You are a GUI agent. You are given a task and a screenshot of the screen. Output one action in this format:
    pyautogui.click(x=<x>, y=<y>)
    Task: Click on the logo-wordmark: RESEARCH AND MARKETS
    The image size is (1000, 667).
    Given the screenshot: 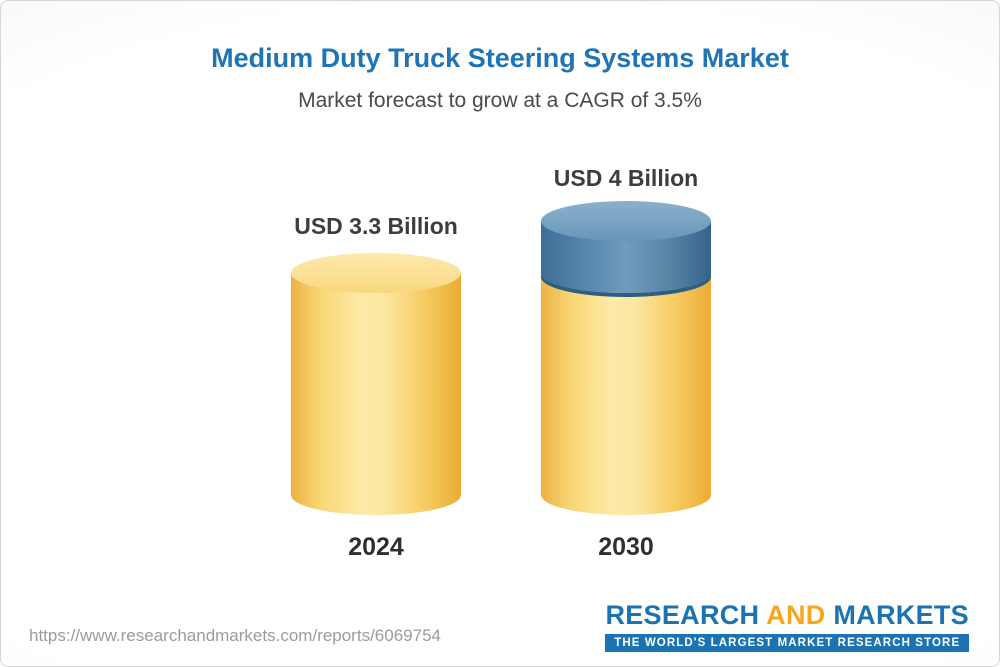 What is the action you would take?
    pyautogui.click(x=787, y=615)
    